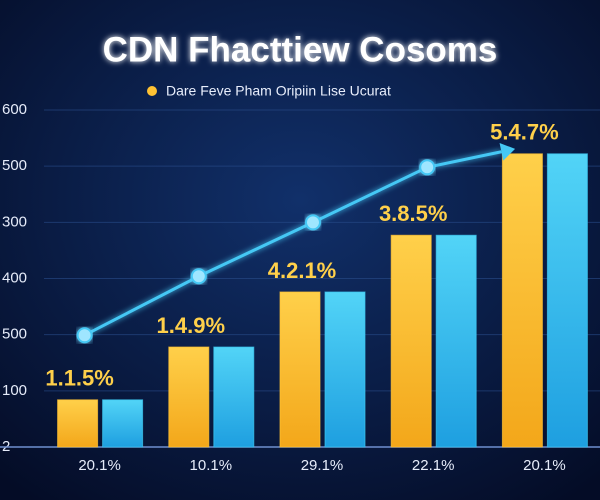 The width and height of the screenshot is (600, 500). I want to click on chart-title: CDN Fhacttiew Cosoms, so click(300, 49).